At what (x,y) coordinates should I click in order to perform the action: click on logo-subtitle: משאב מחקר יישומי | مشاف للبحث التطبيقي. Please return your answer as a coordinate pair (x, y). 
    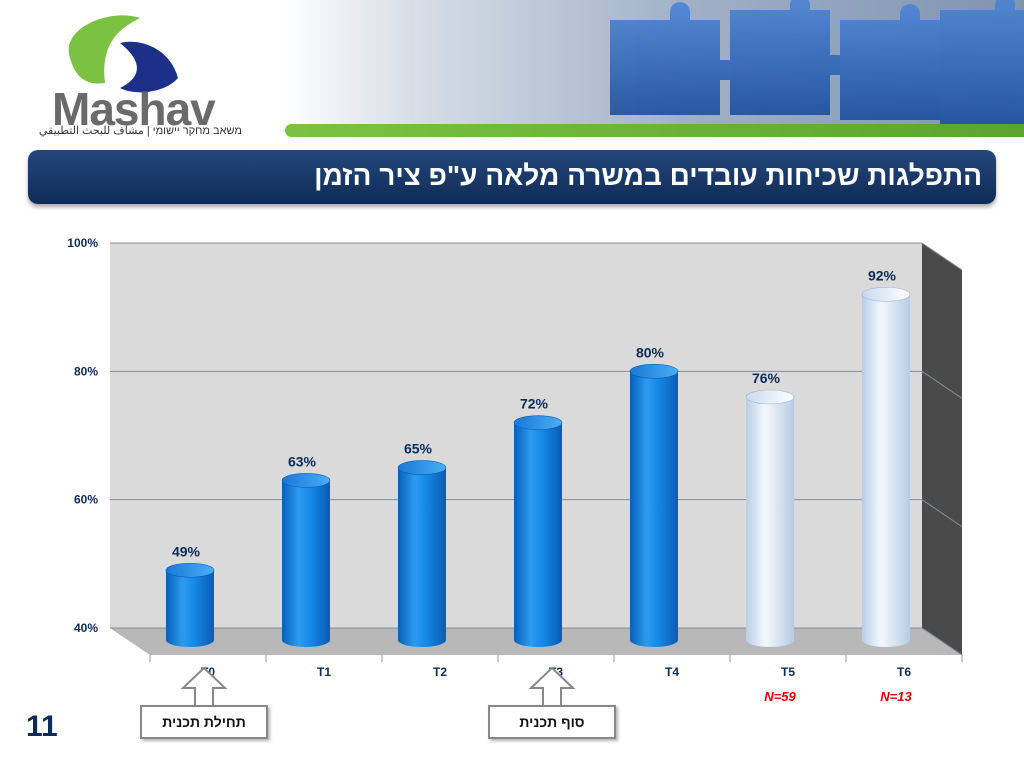
    Looking at the image, I should click on (140, 131).